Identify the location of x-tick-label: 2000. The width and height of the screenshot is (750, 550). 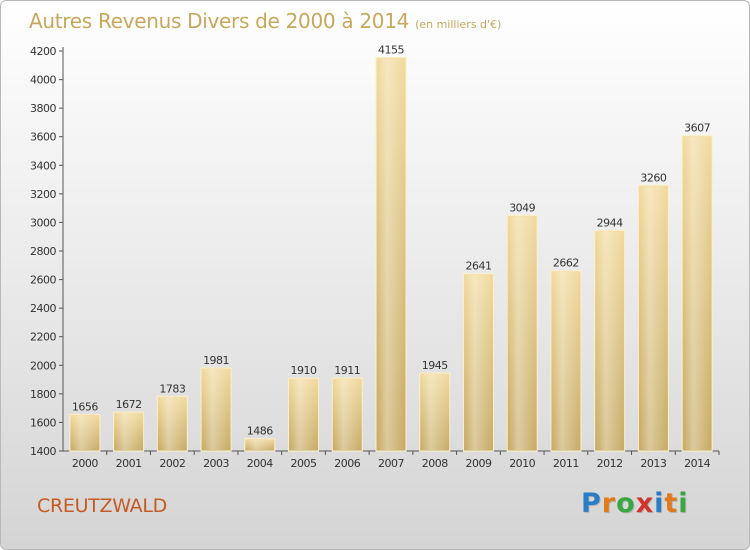
(85, 463).